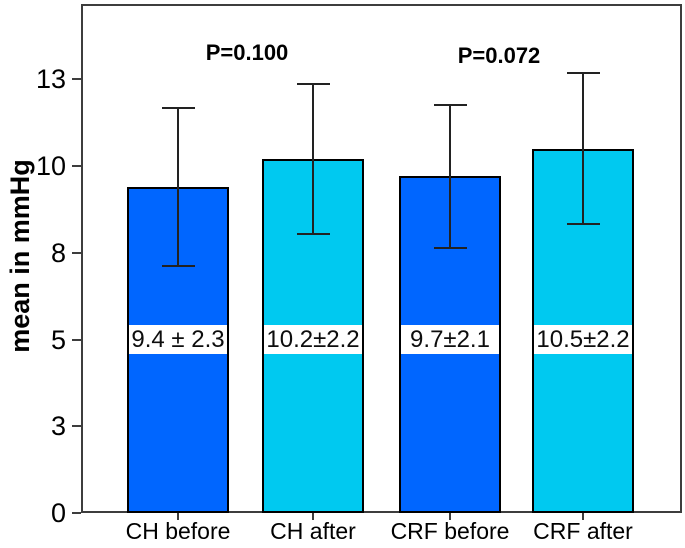 The width and height of the screenshot is (685, 548). Describe the element at coordinates (313, 531) in the screenshot. I see `x-category-label: CH after` at that location.